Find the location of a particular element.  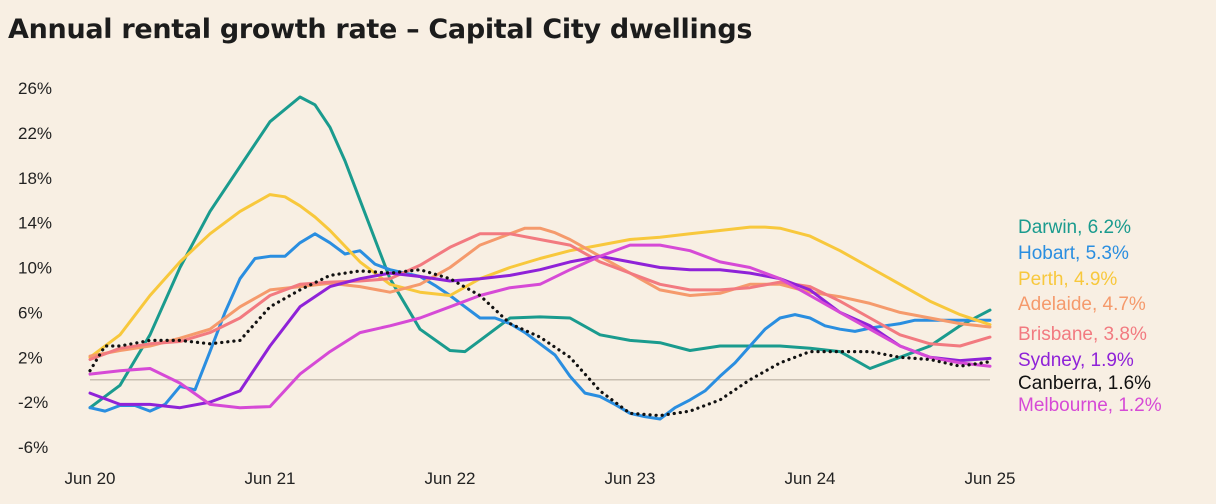

y-axis-ticks: 26% 22% 18% 14% 10% 6% 2% -2% -6% is located at coordinates (35, 268).